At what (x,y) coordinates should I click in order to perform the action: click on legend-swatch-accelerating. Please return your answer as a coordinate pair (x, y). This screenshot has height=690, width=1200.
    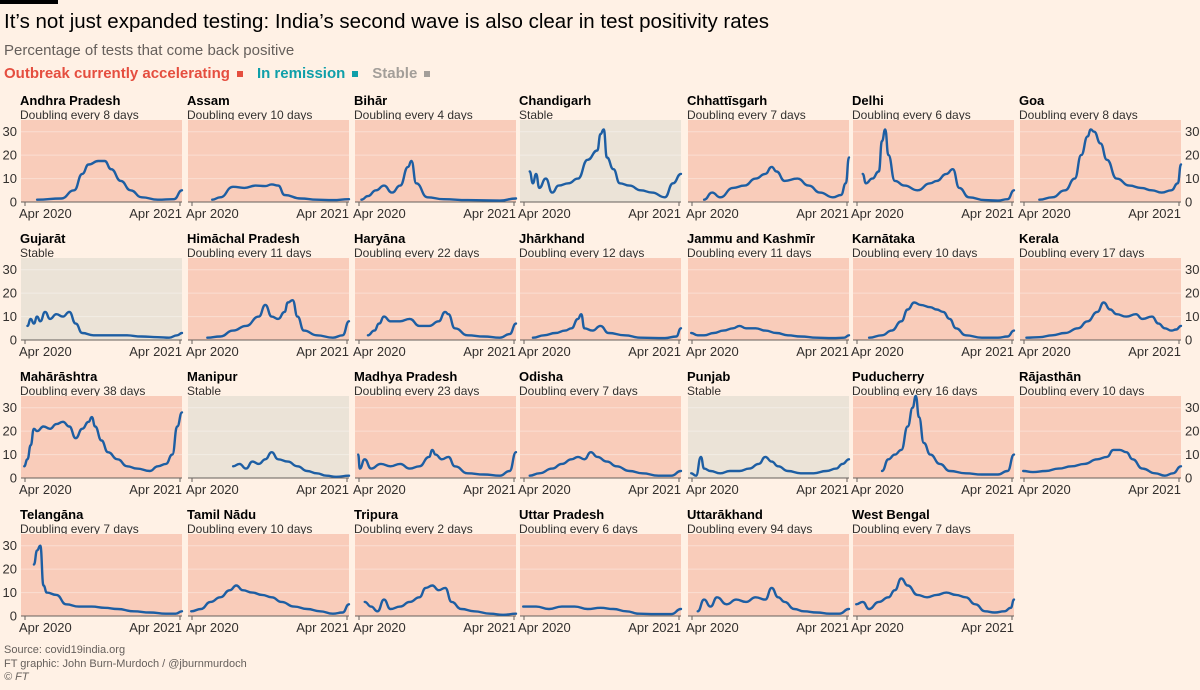
    Looking at the image, I should click on (239, 73).